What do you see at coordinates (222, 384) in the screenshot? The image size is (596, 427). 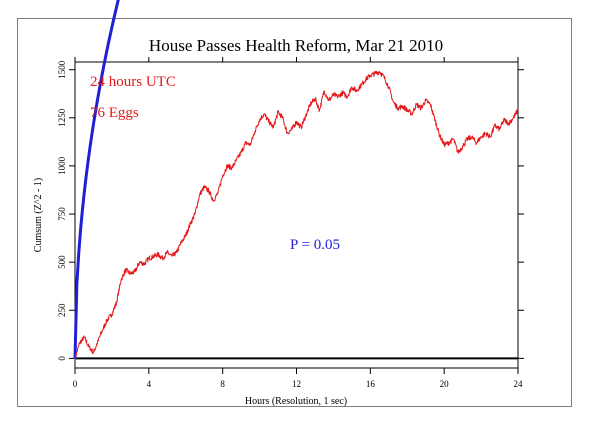 I see `x-tick-label: 8` at bounding box center [222, 384].